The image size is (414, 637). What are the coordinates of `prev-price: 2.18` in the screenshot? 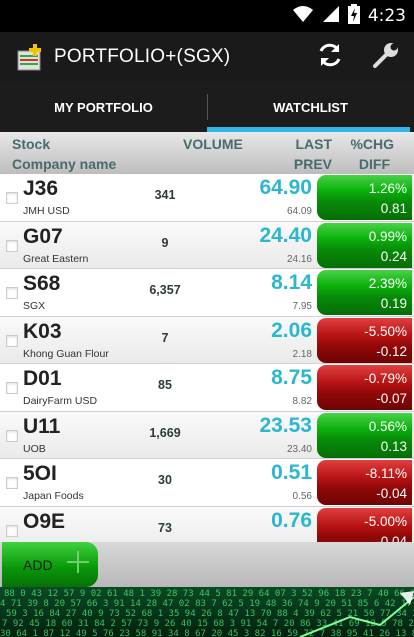 It's located at (302, 354).